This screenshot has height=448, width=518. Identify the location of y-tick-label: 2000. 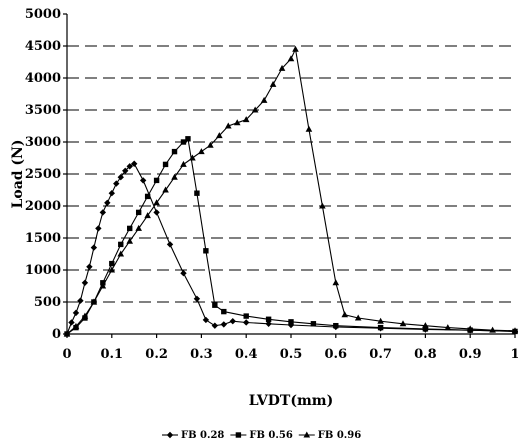
(43, 206).